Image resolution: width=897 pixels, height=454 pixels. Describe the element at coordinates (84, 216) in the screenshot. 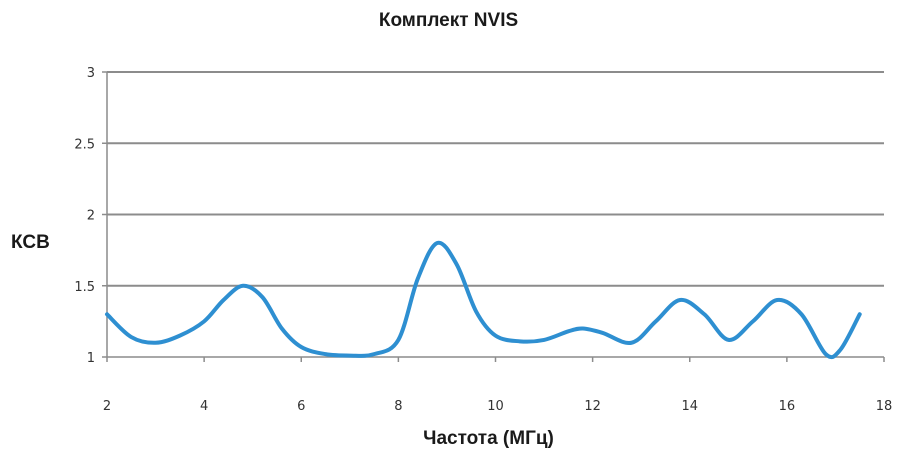

I see `y-tick-labels: 1 1.5 2 2.5 3` at that location.